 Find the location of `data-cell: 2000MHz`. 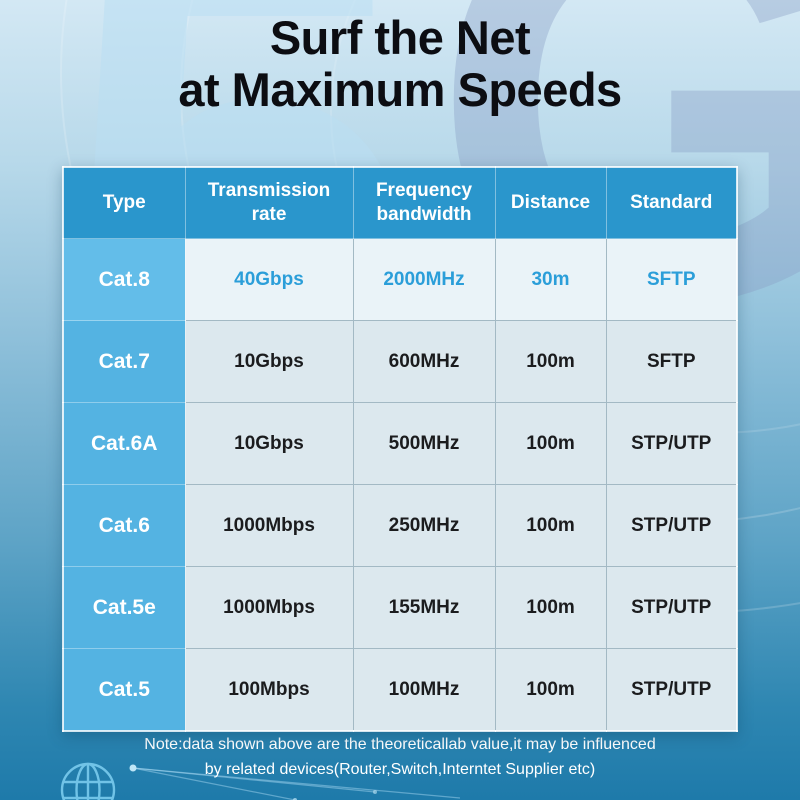

data-cell: 2000MHz is located at coordinates (424, 279).